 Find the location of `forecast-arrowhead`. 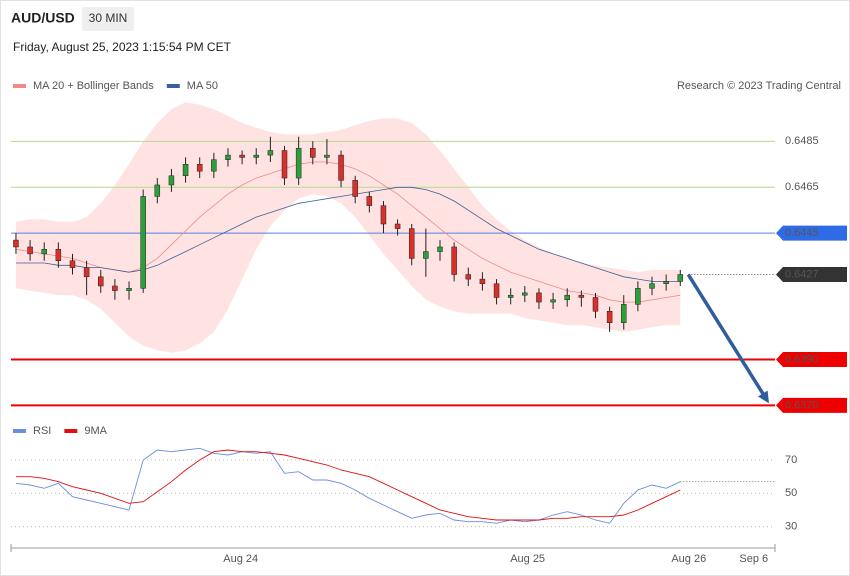

forecast-arrowhead is located at coordinates (763, 397).